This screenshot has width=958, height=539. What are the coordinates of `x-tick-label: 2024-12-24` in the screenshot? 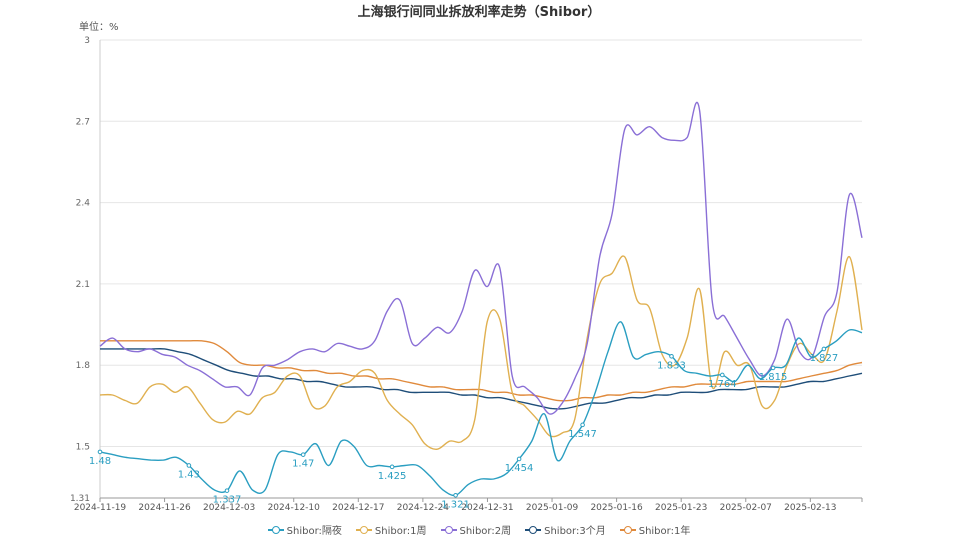 It's located at (423, 508).